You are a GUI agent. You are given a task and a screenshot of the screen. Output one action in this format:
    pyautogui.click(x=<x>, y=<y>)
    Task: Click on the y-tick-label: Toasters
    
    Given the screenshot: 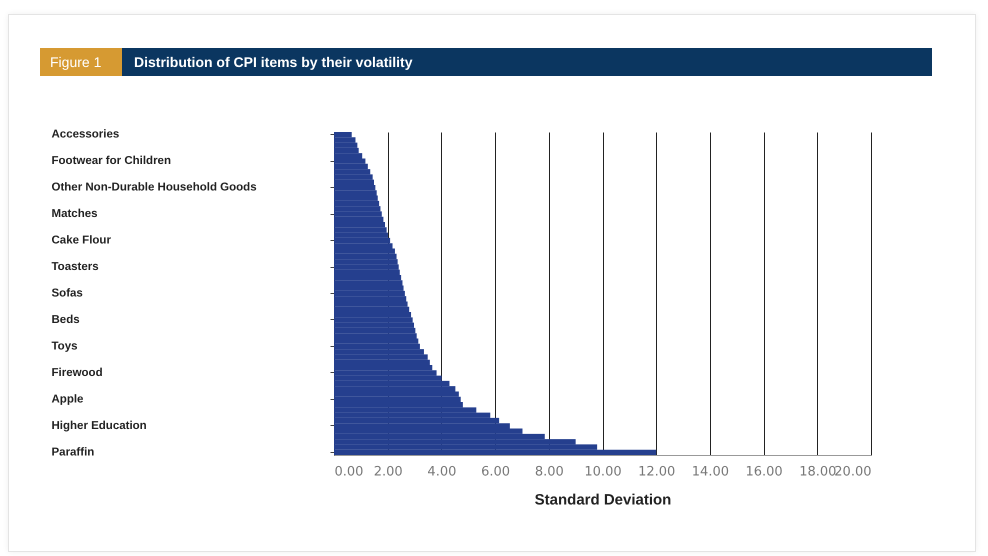 What is the action you would take?
    pyautogui.click(x=75, y=267)
    